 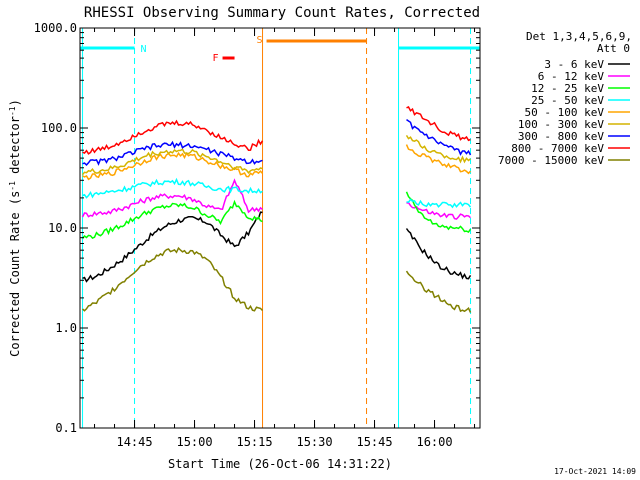 I want to click on legend-entry-label: 800 - 7000 keV, so click(x=557, y=148).